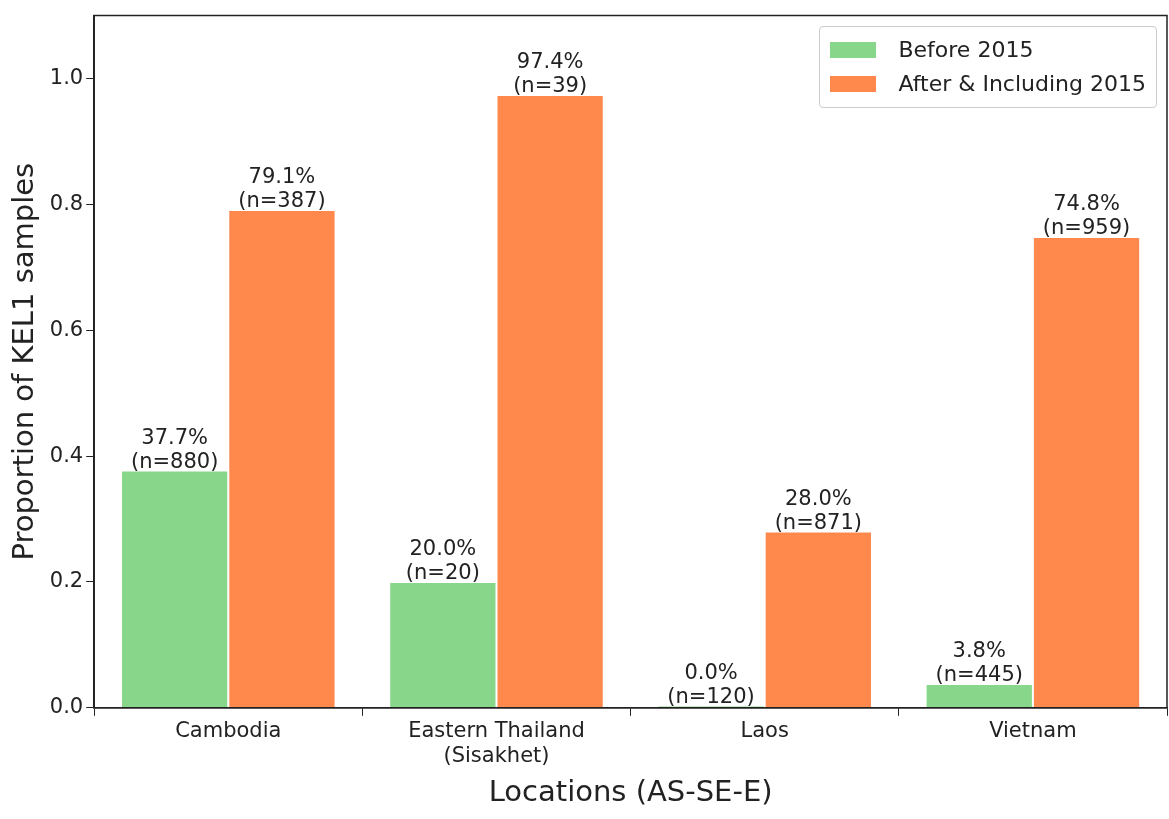  What do you see at coordinates (282, 188) in the screenshot?
I see `data-label: 79.1% (n=387)` at bounding box center [282, 188].